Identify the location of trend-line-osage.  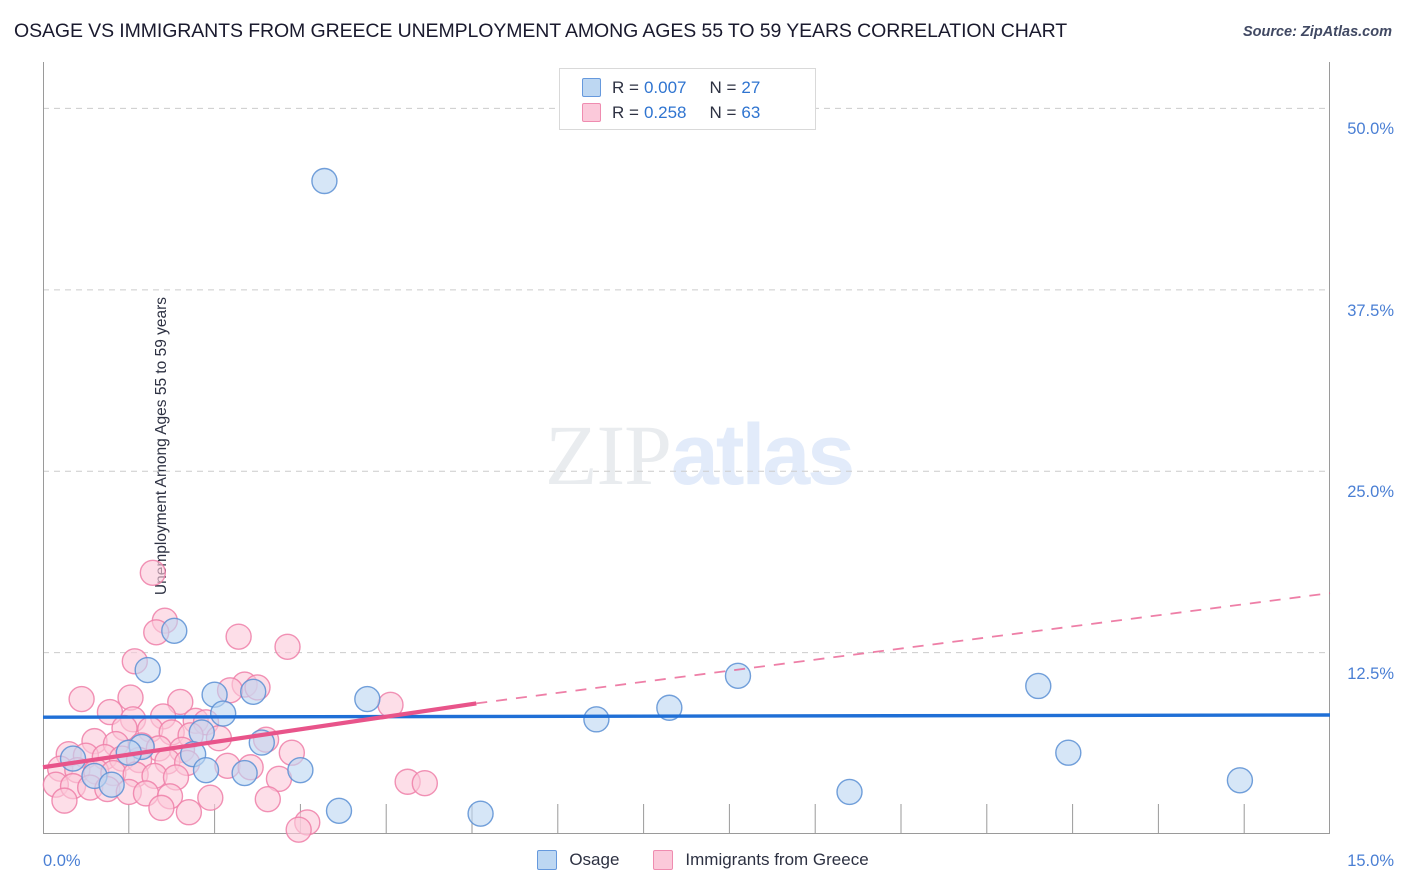
(686, 716).